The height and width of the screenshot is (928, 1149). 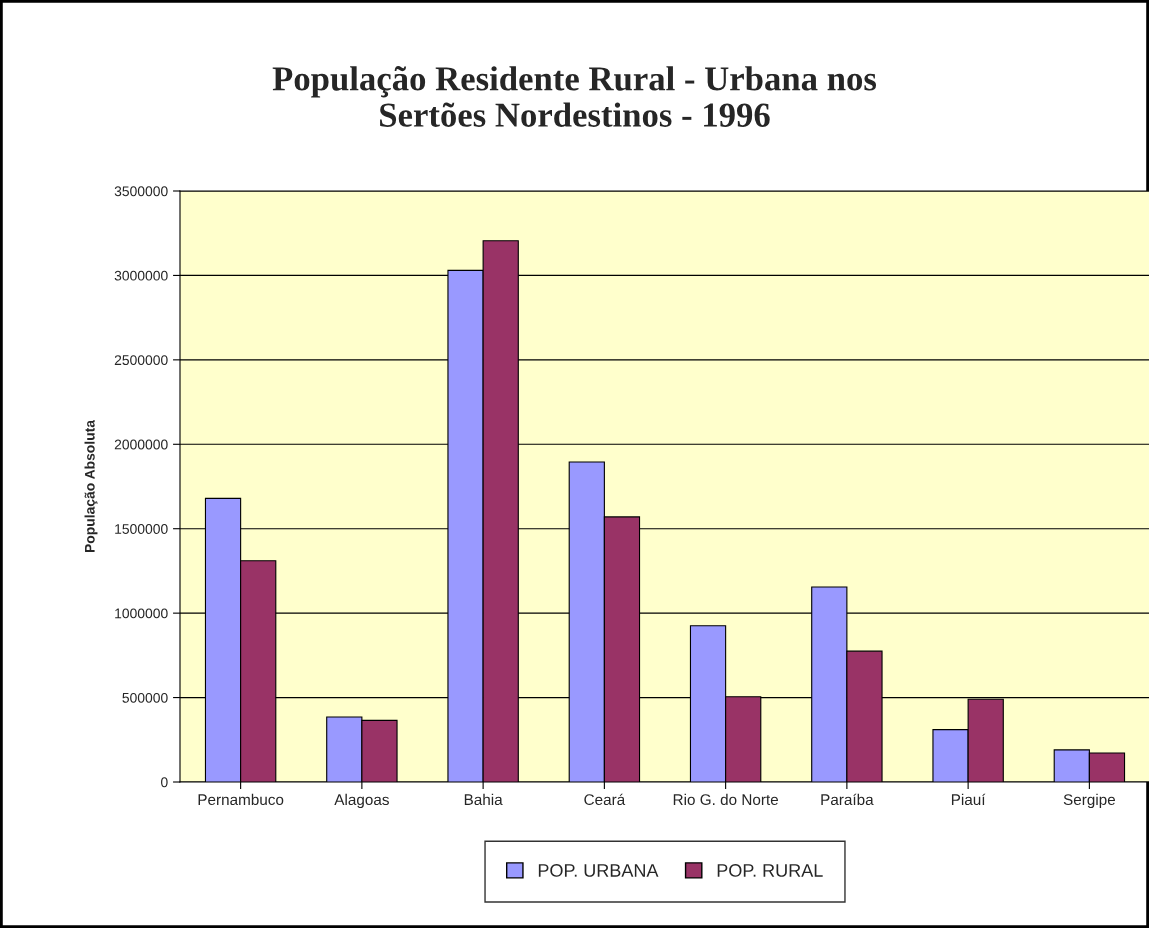 I want to click on x-tick-label: Sergipe, so click(x=1089, y=801).